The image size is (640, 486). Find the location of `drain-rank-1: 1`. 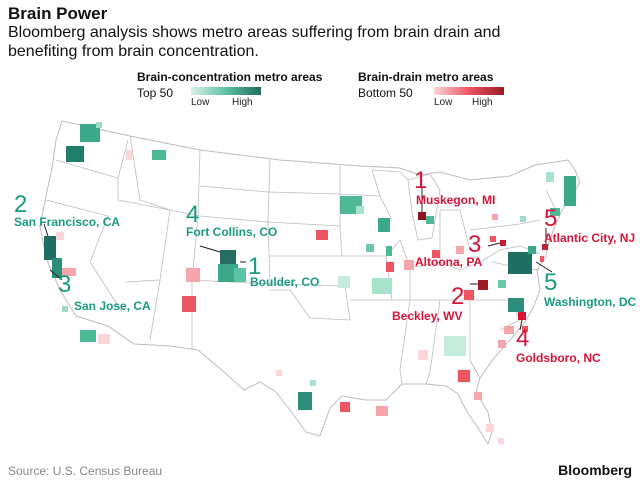

drain-rank-1: 1 is located at coordinates (420, 180).